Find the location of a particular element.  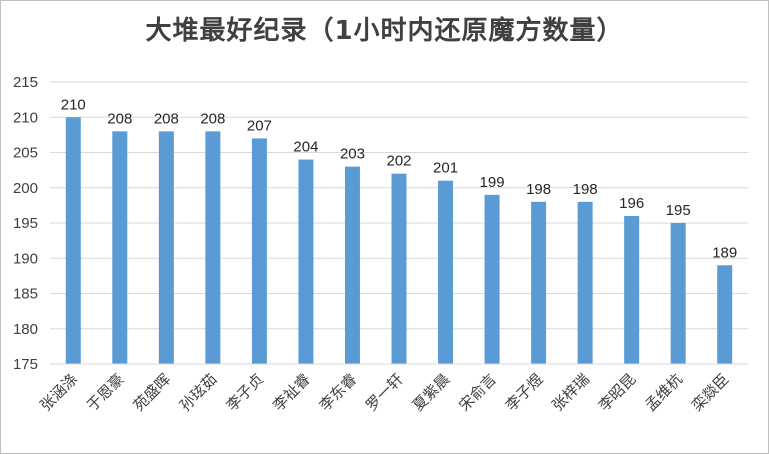

data-label: 202 is located at coordinates (398, 161).